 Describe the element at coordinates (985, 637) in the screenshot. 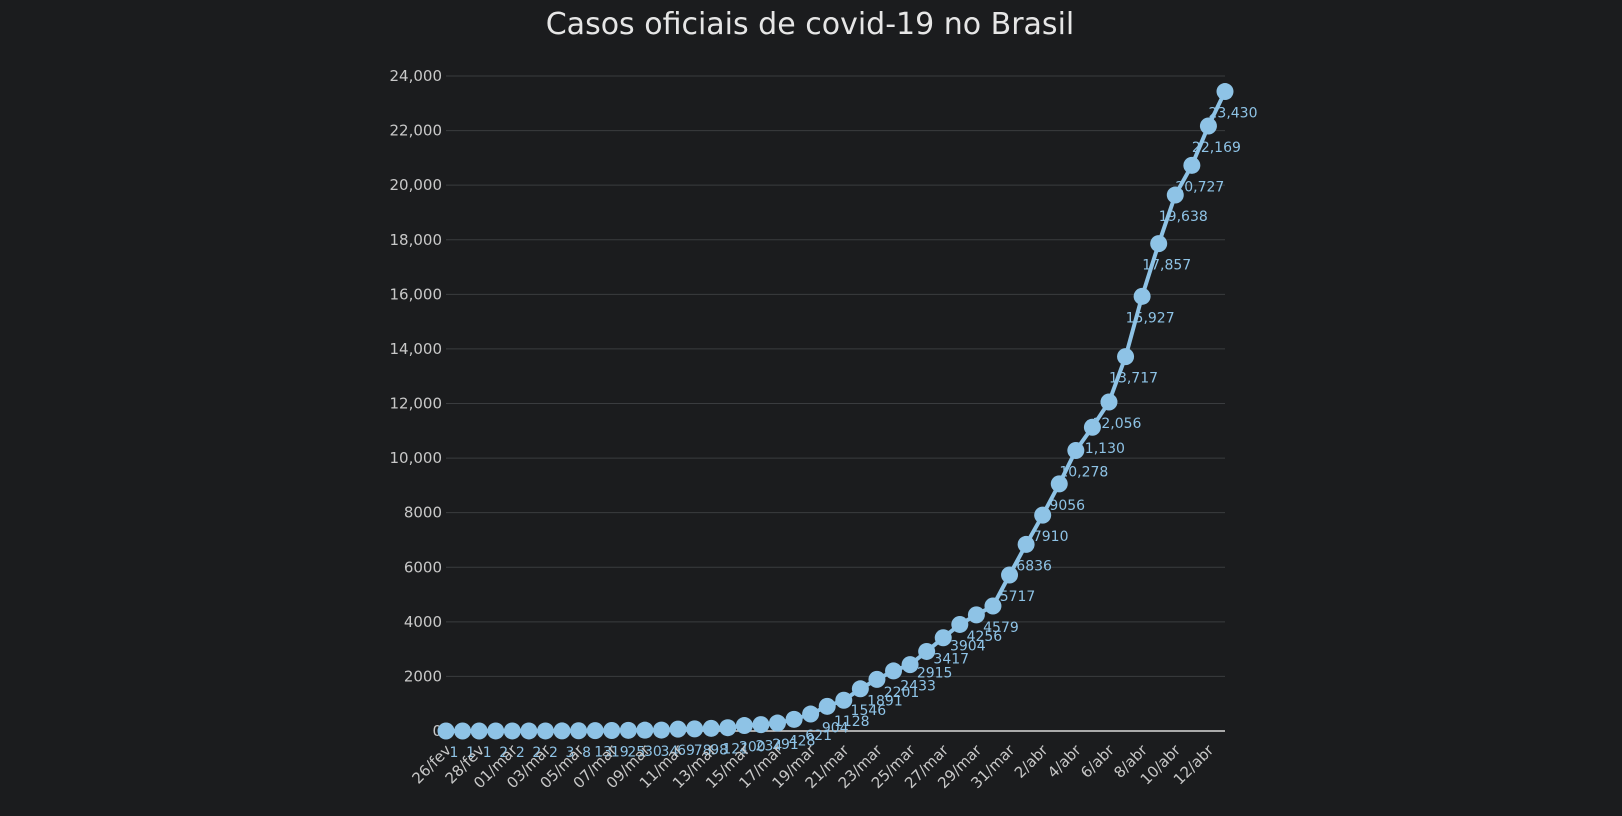

I see `data-label: 4256` at that location.